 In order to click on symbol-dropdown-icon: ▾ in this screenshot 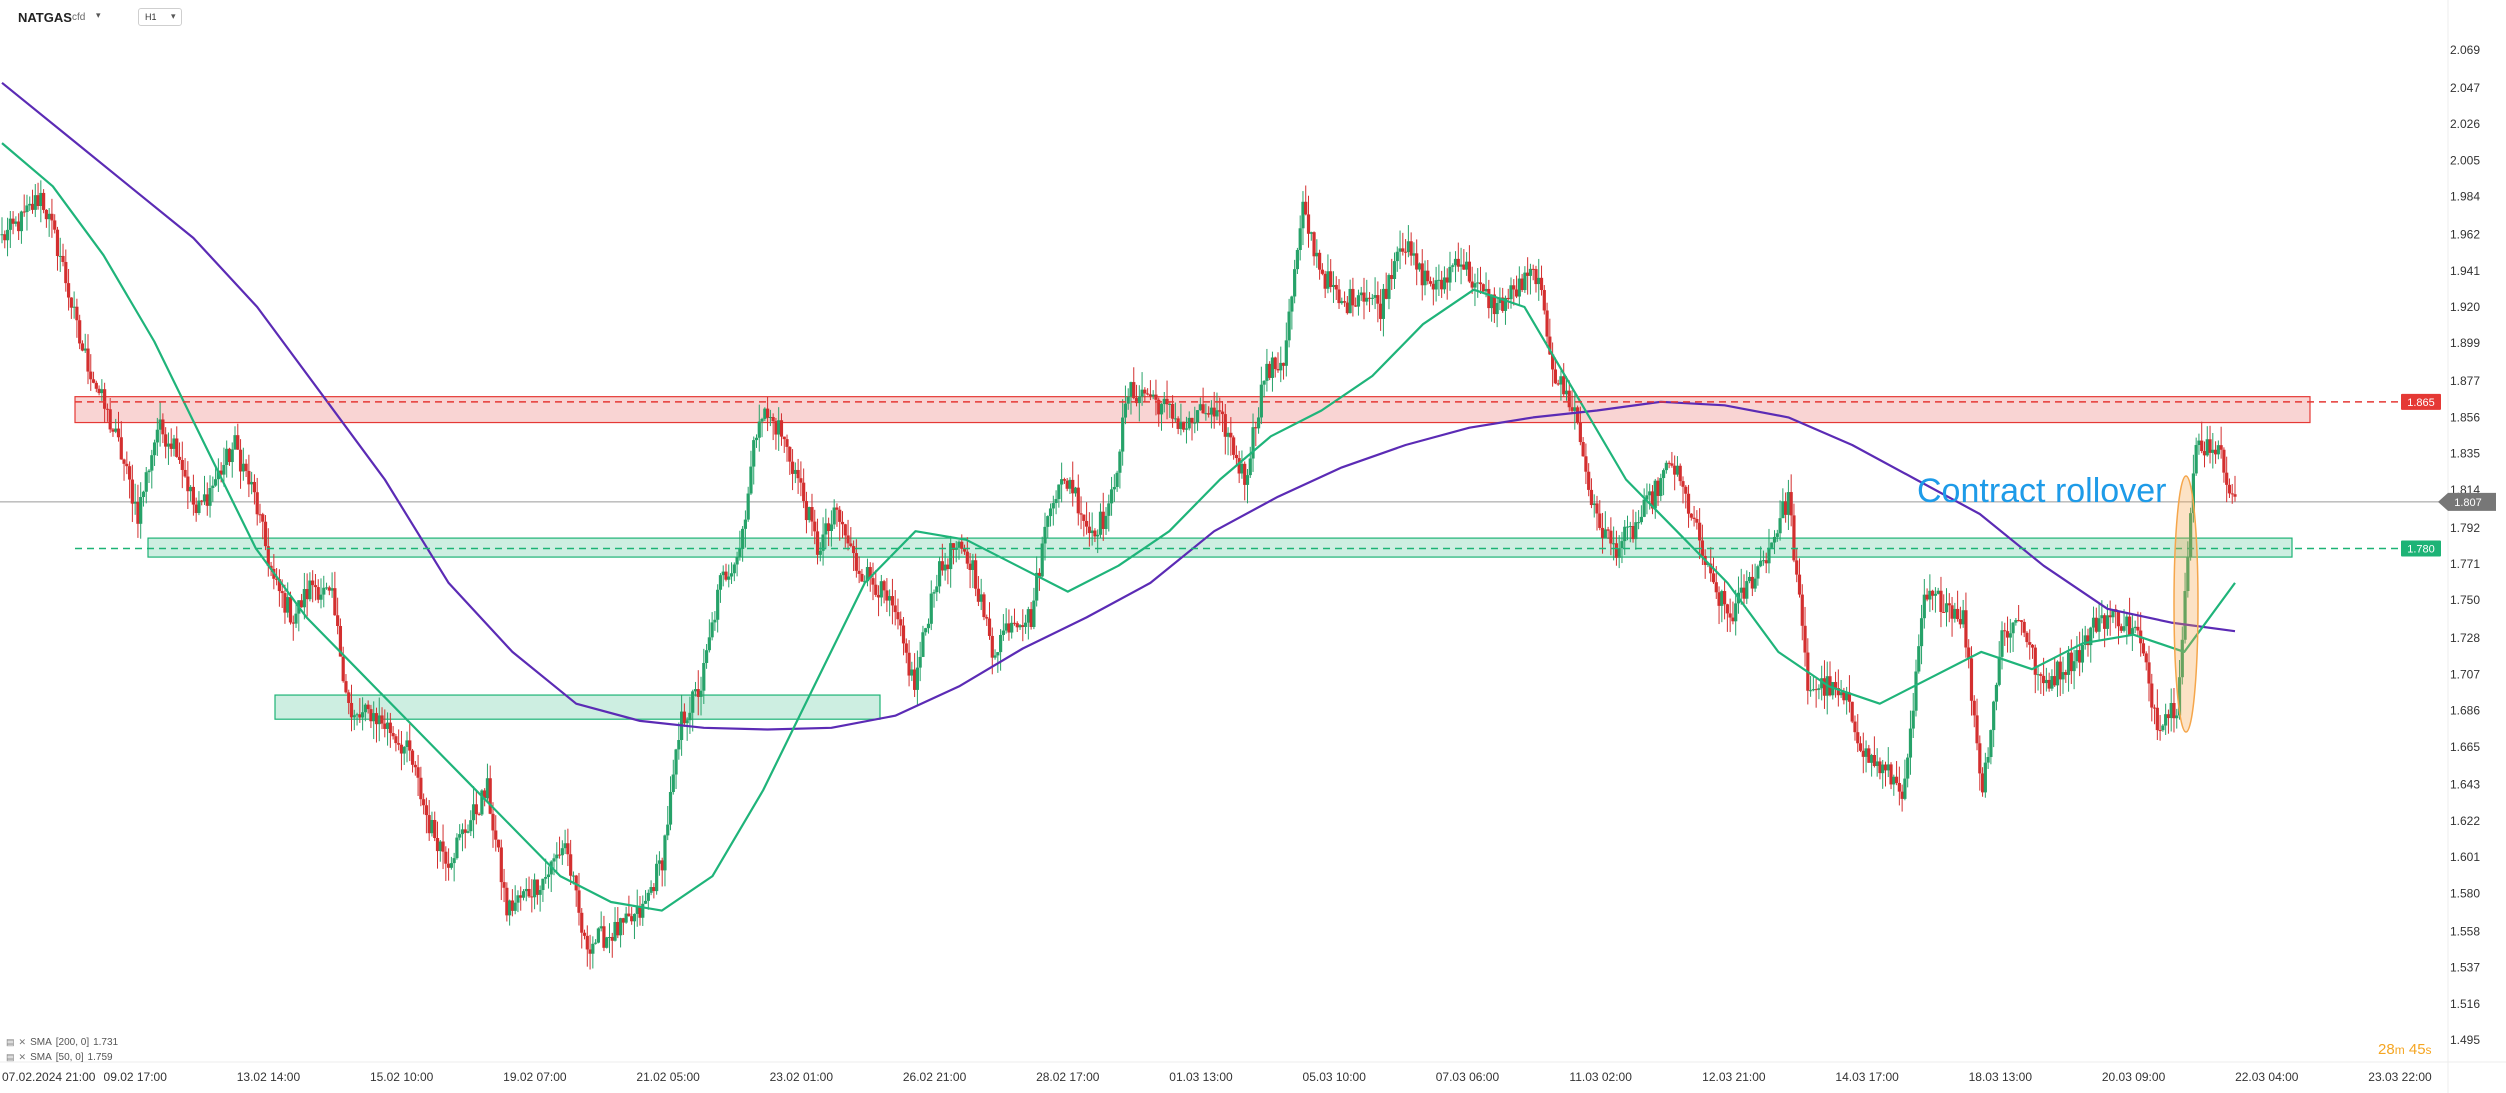, I will do `click(98, 15)`.